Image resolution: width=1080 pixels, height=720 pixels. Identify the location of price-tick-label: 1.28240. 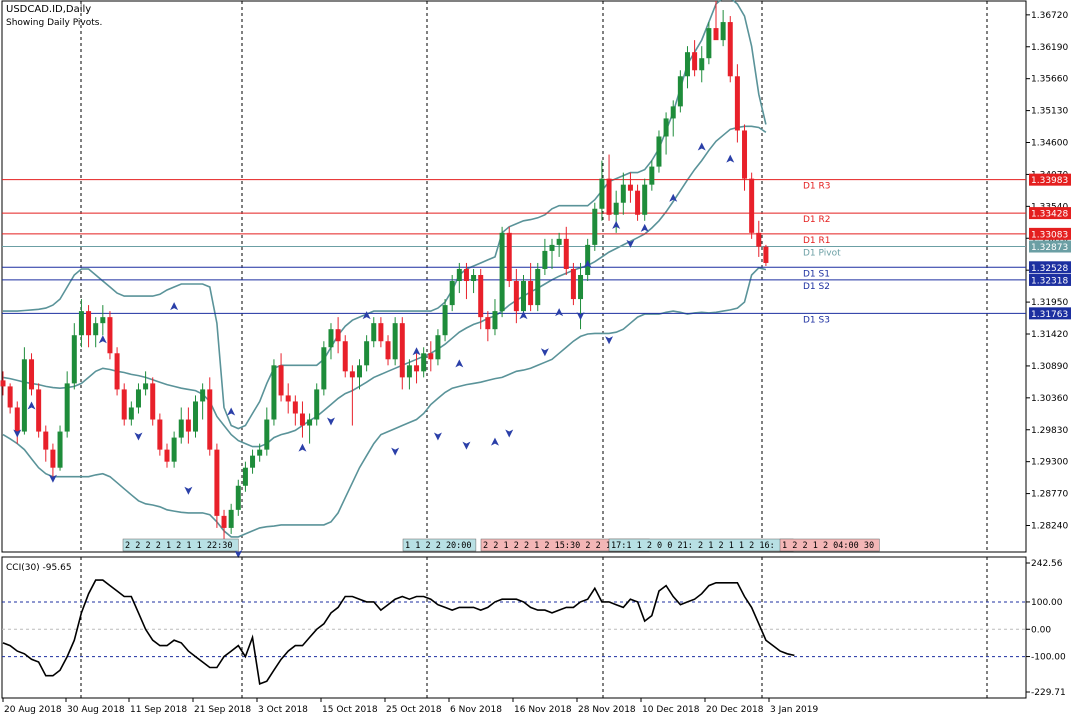
(1049, 527).